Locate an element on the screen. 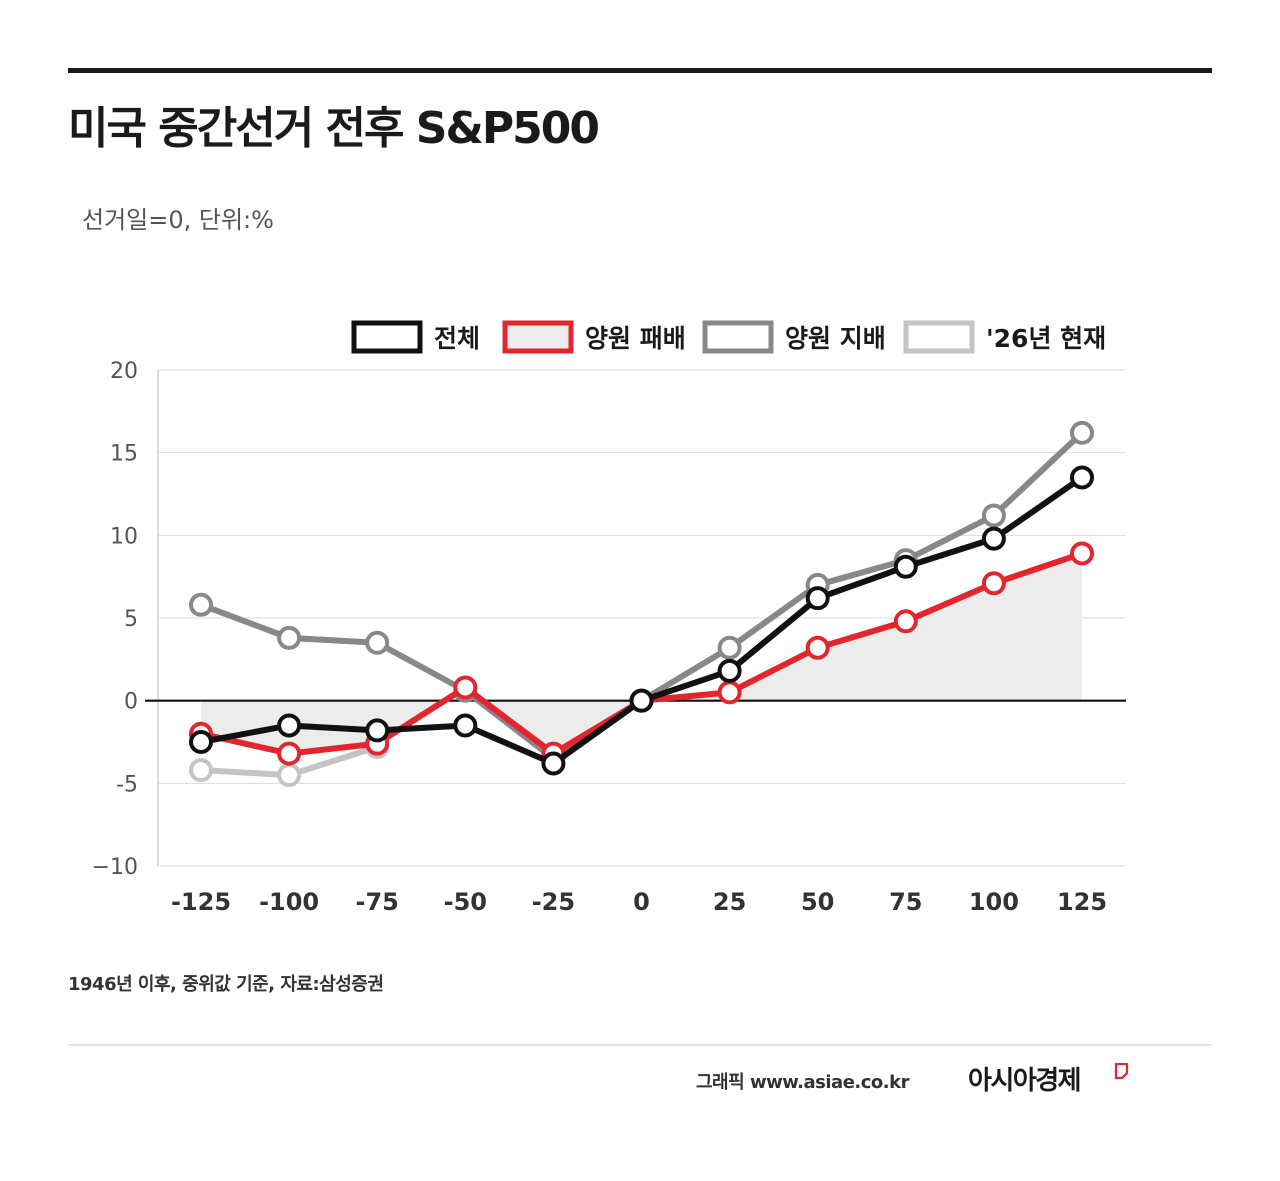 This screenshot has width=1280, height=1181. legend-item: 전체 is located at coordinates (415, 337).